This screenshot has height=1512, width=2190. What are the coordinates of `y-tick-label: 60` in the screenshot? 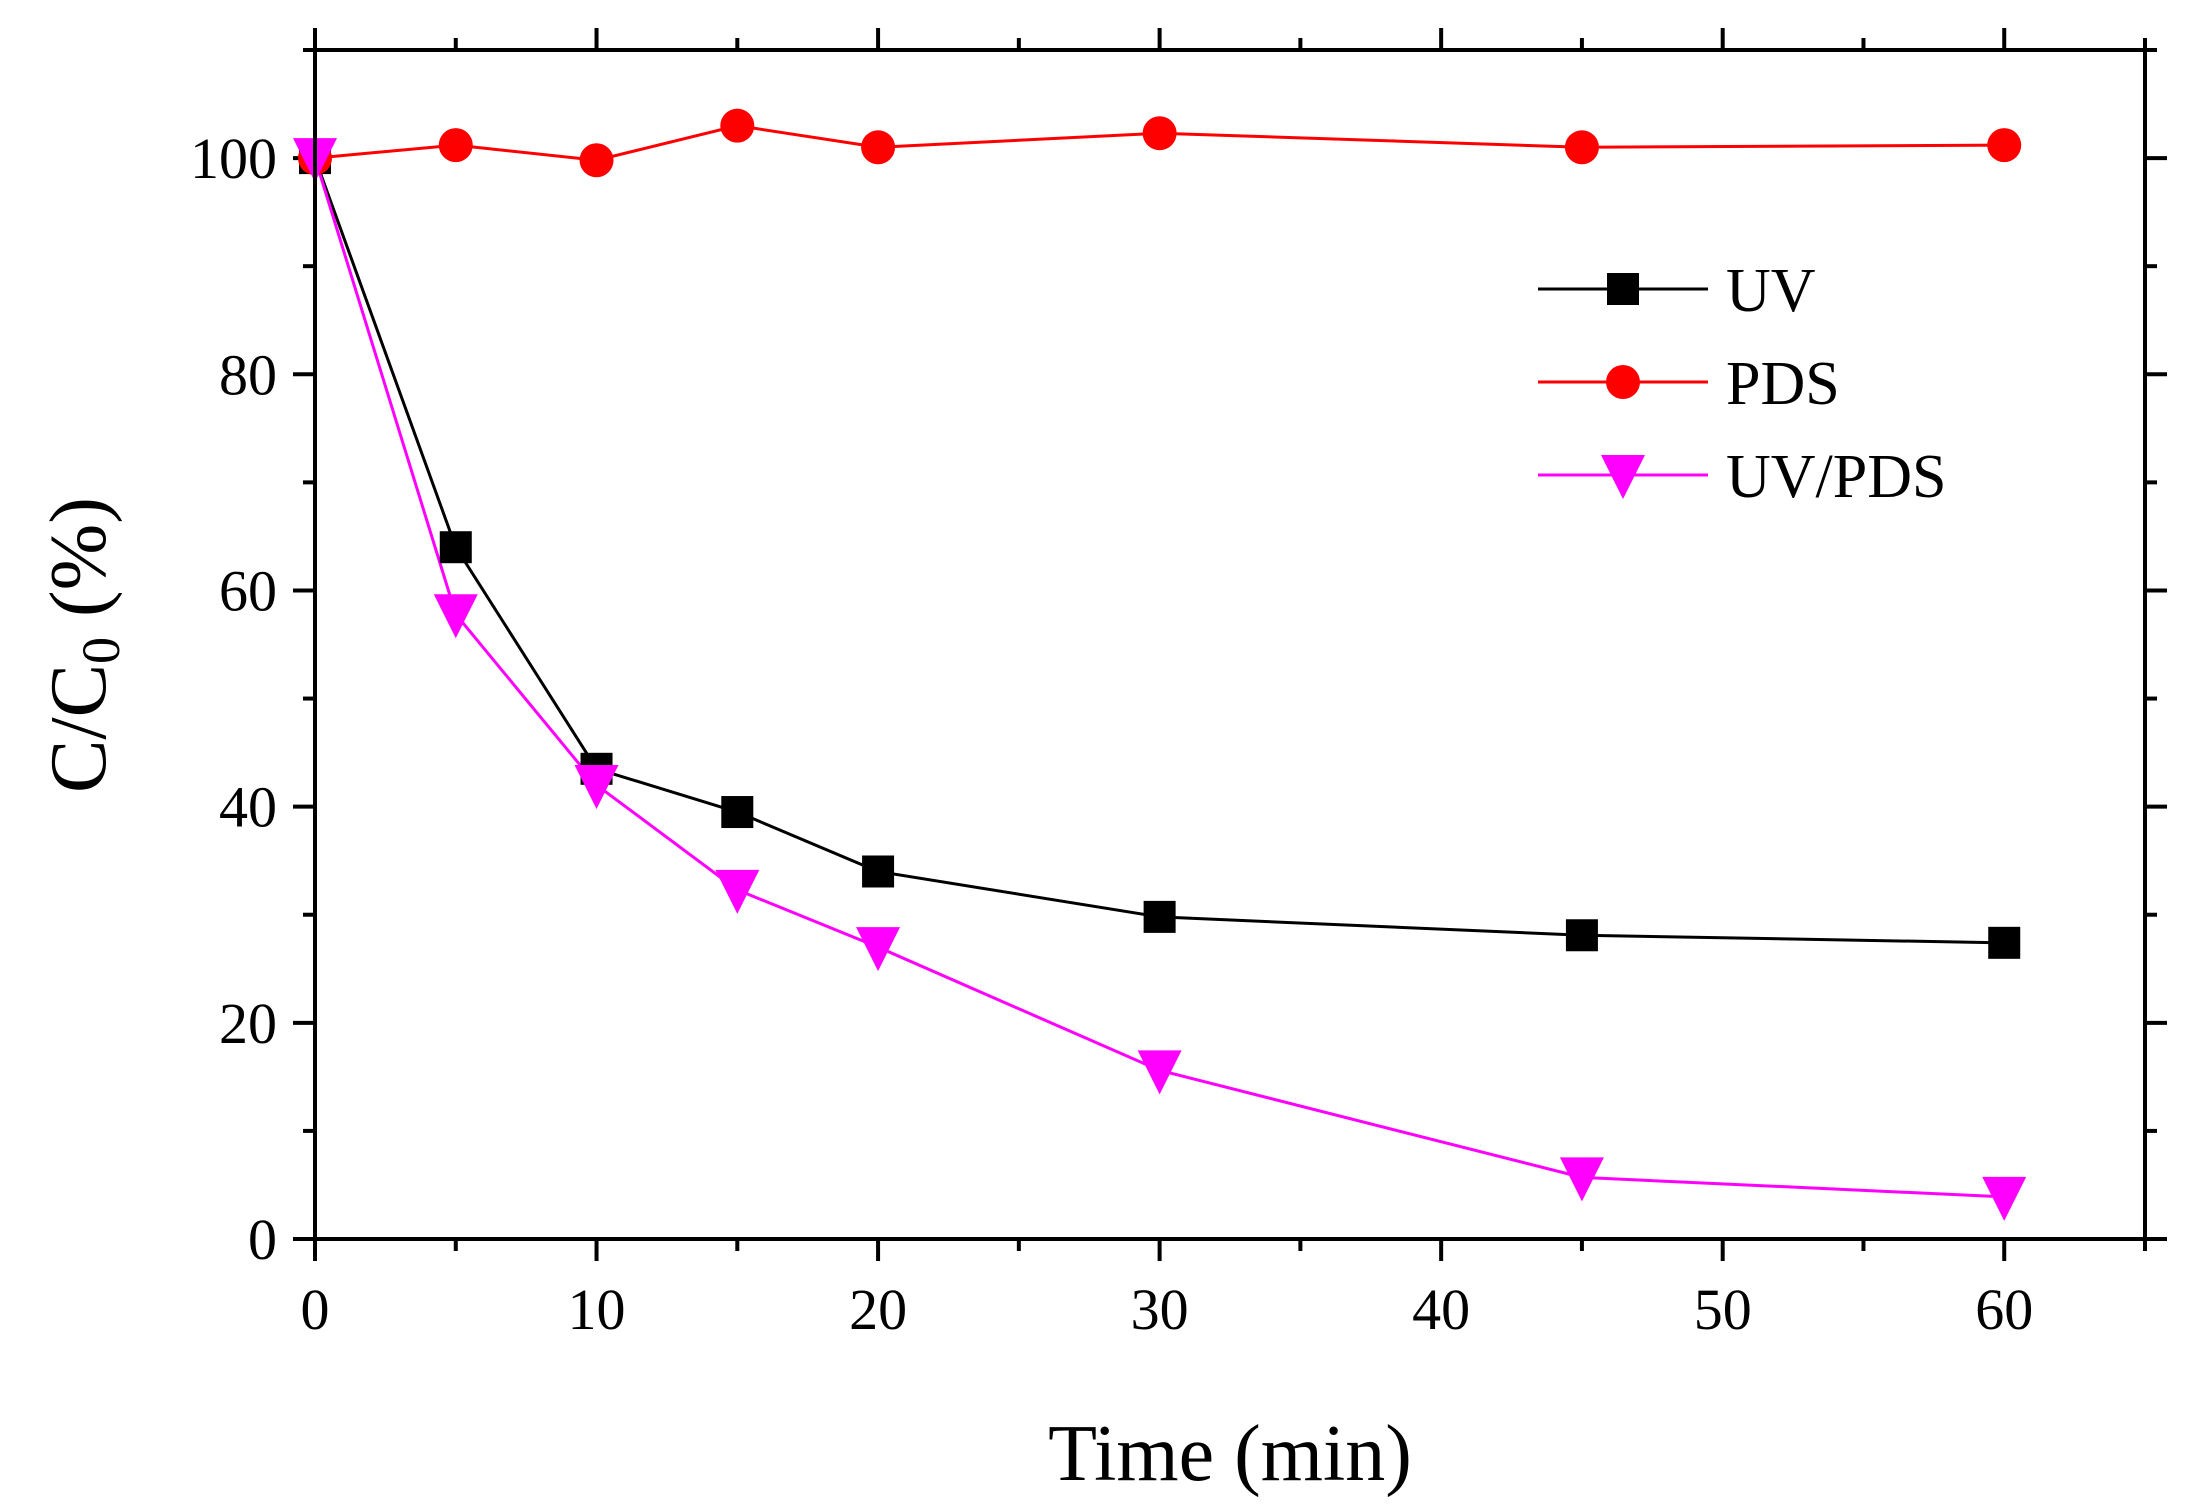 It's located at (248, 590).